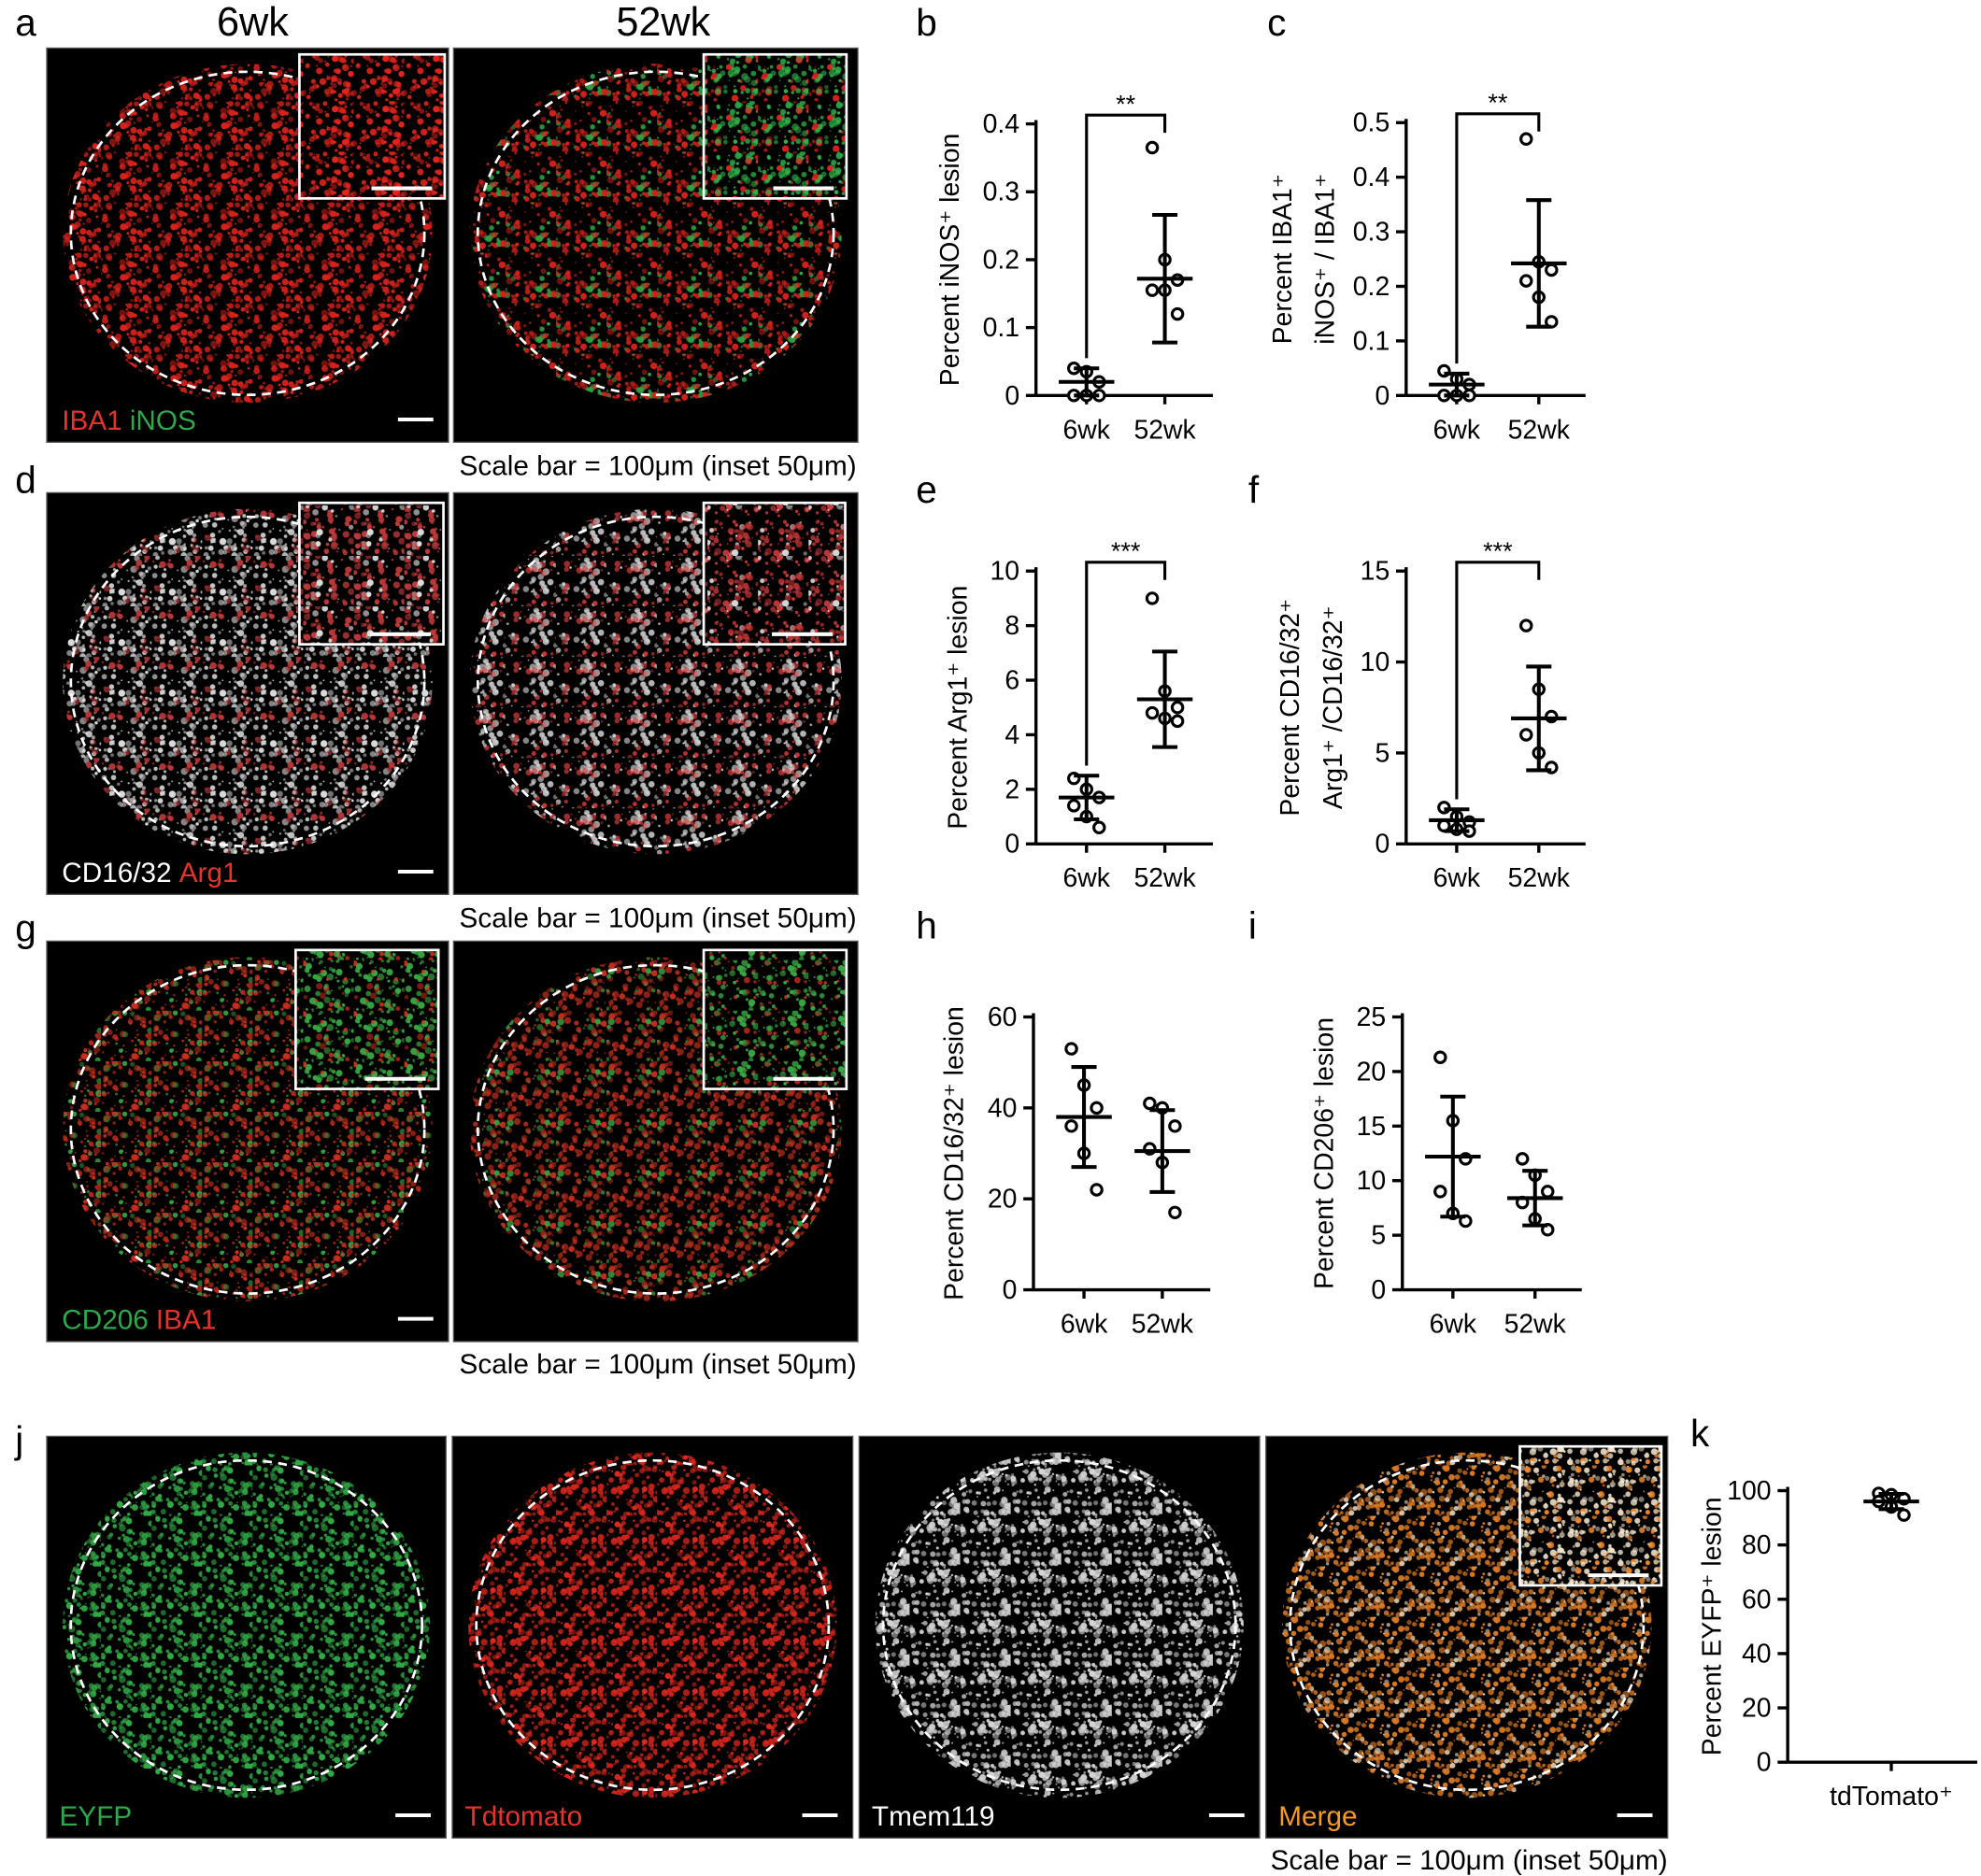 This screenshot has width=1981, height=1876. What do you see at coordinates (1012, 626) in the screenshot?
I see `y-tick-label: 8` at bounding box center [1012, 626].